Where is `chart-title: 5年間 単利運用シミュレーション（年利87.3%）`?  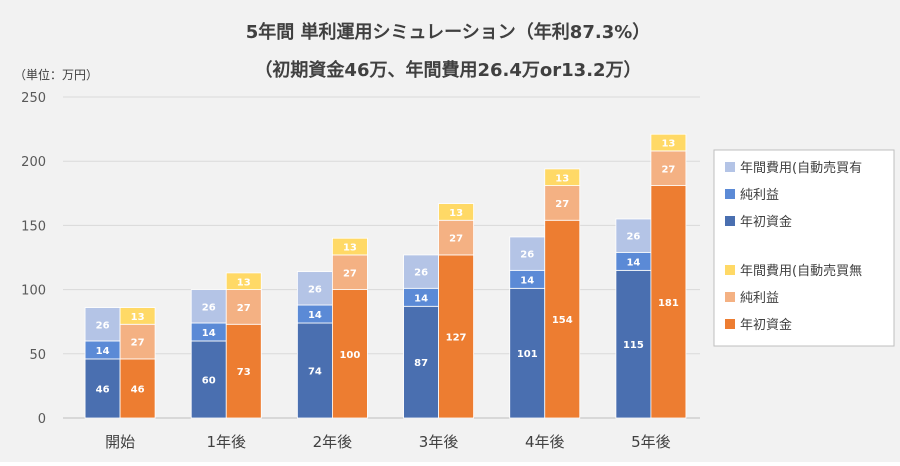
chart-title: 5年間 単利運用シミュレーション（年利87.3%） is located at coordinates (448, 32).